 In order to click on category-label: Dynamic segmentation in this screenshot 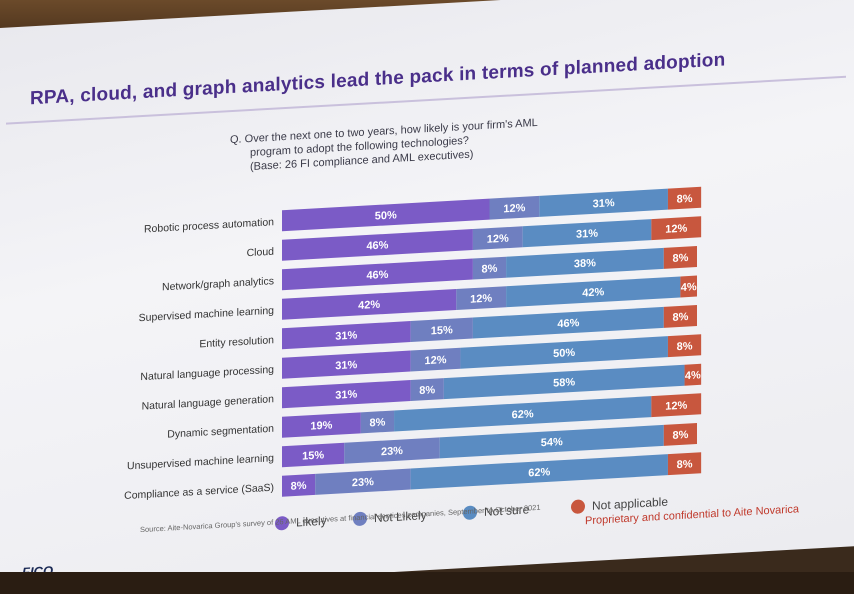, I will do `click(220, 432)`.